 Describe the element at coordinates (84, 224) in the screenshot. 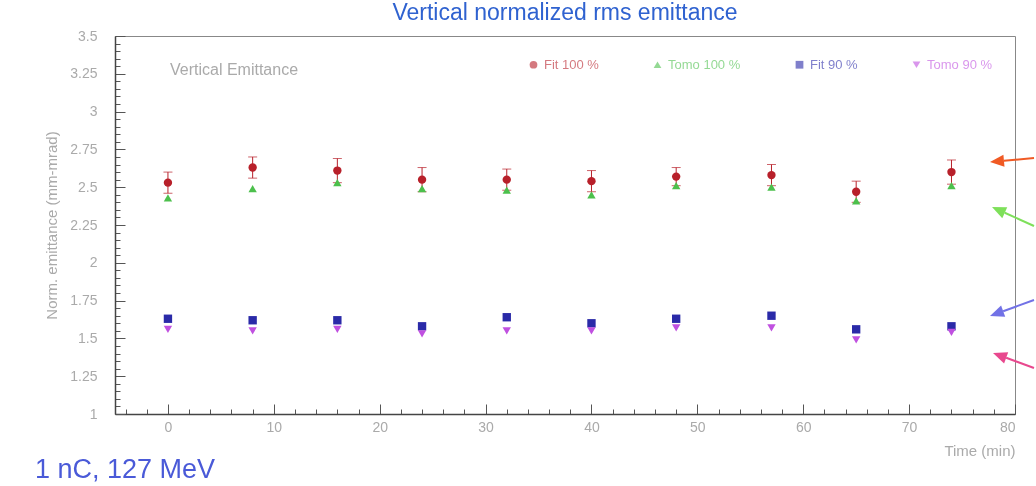

I see `y-tick-label: 2.25` at that location.